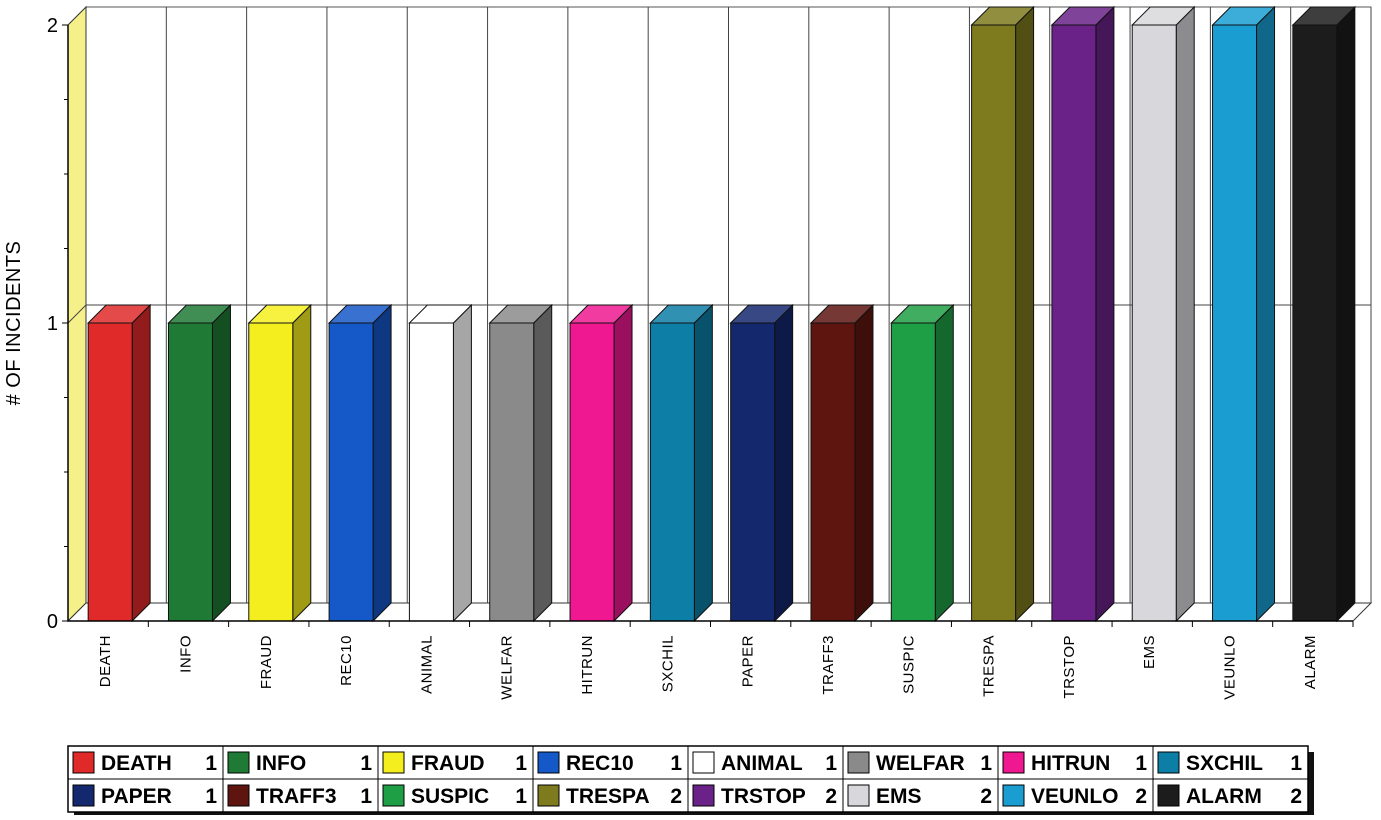  I want to click on legend-label: TRAFF3, so click(296, 796).